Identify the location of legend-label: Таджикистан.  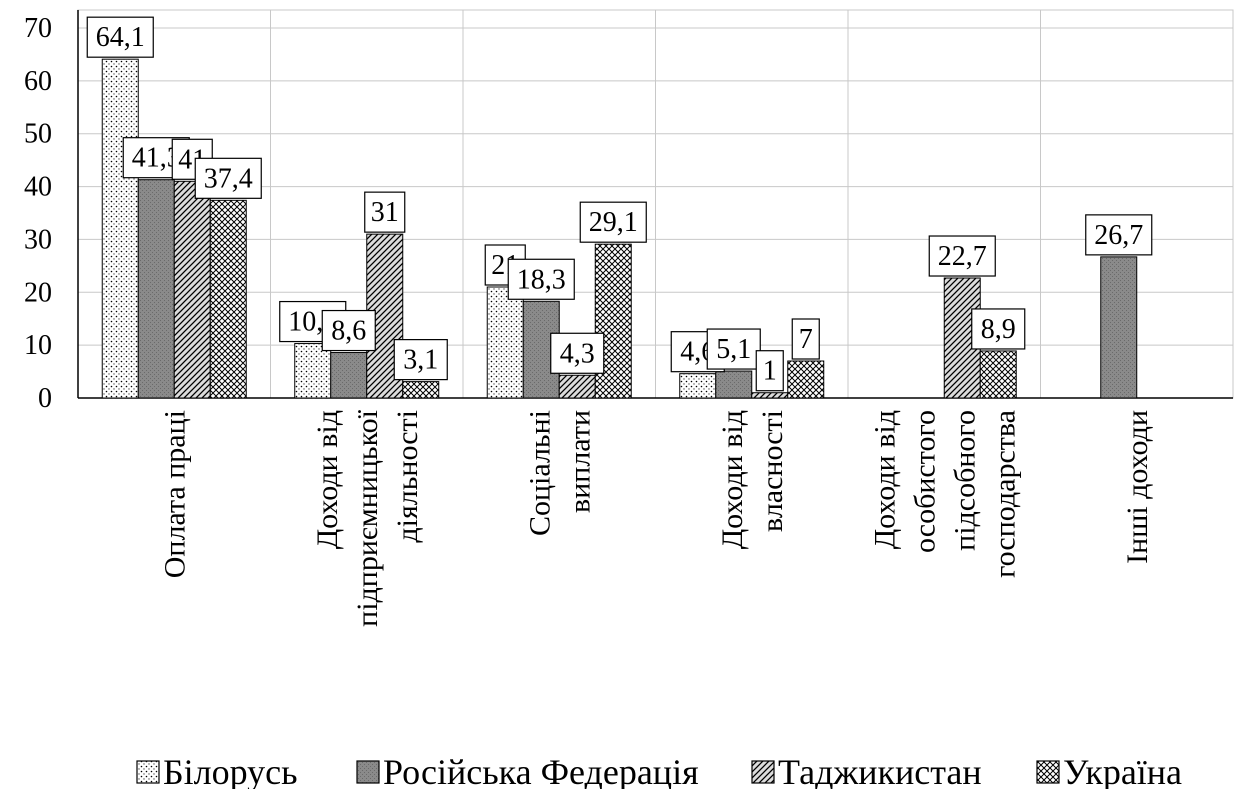
(880, 770).